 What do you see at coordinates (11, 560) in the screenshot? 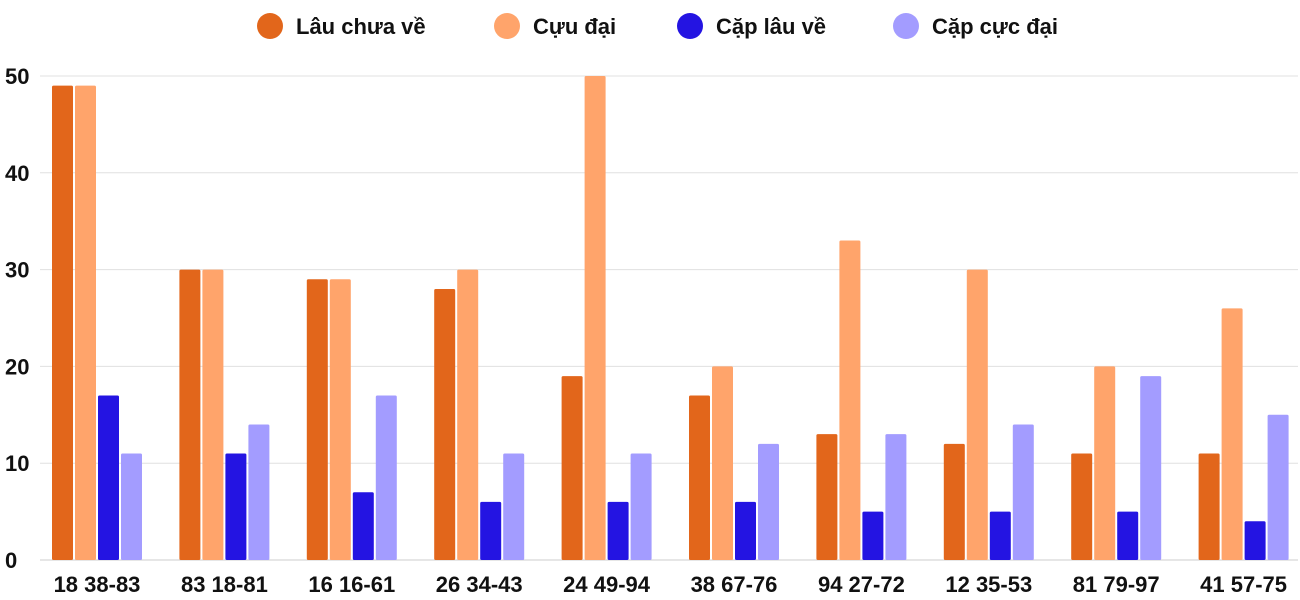
I see `y-tick-label: 0` at bounding box center [11, 560].